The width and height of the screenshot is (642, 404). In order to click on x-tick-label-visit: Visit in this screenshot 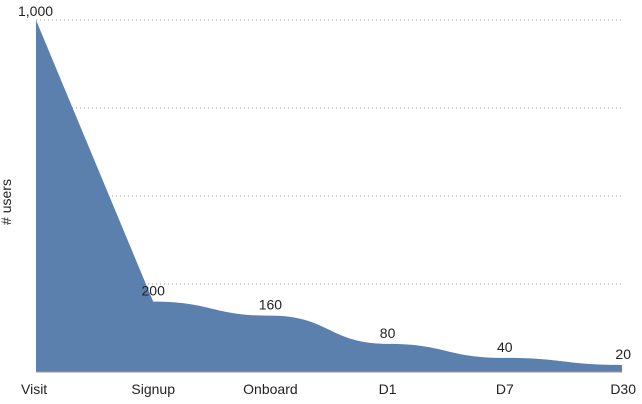, I will do `click(34, 389)`.